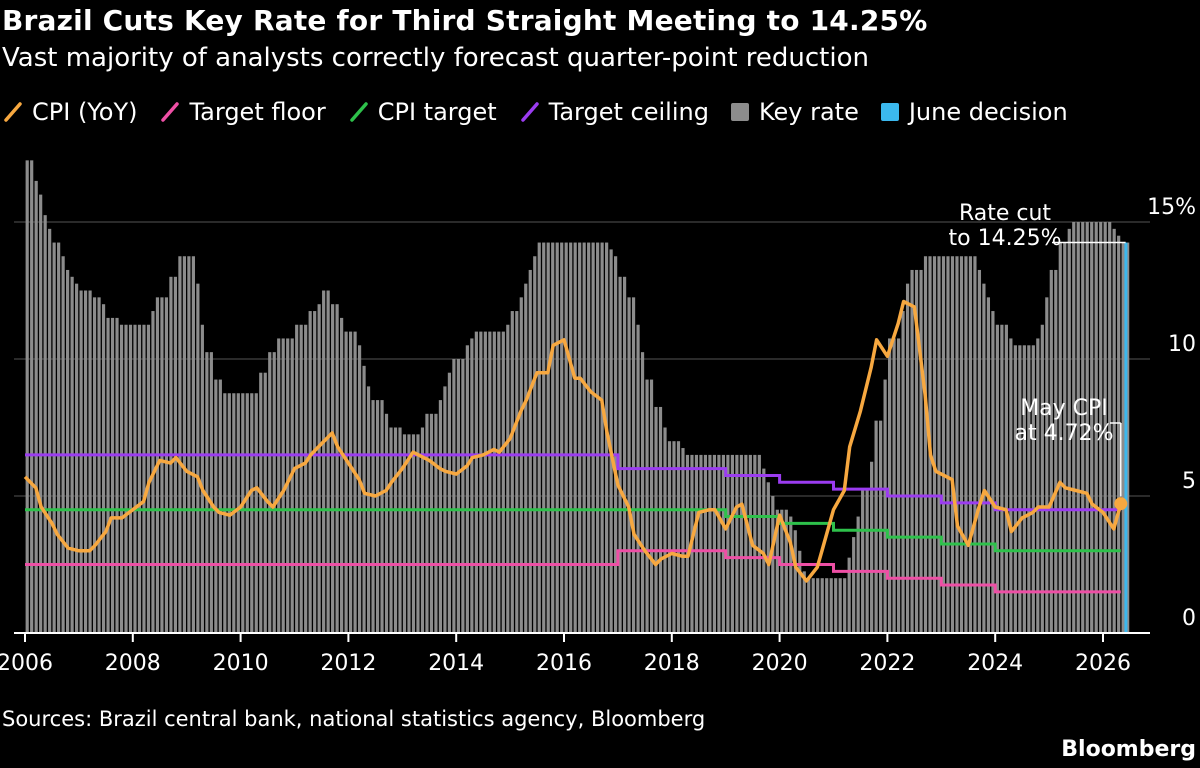  What do you see at coordinates (1128, 749) in the screenshot?
I see `brand-logo: Bloomberg` at bounding box center [1128, 749].